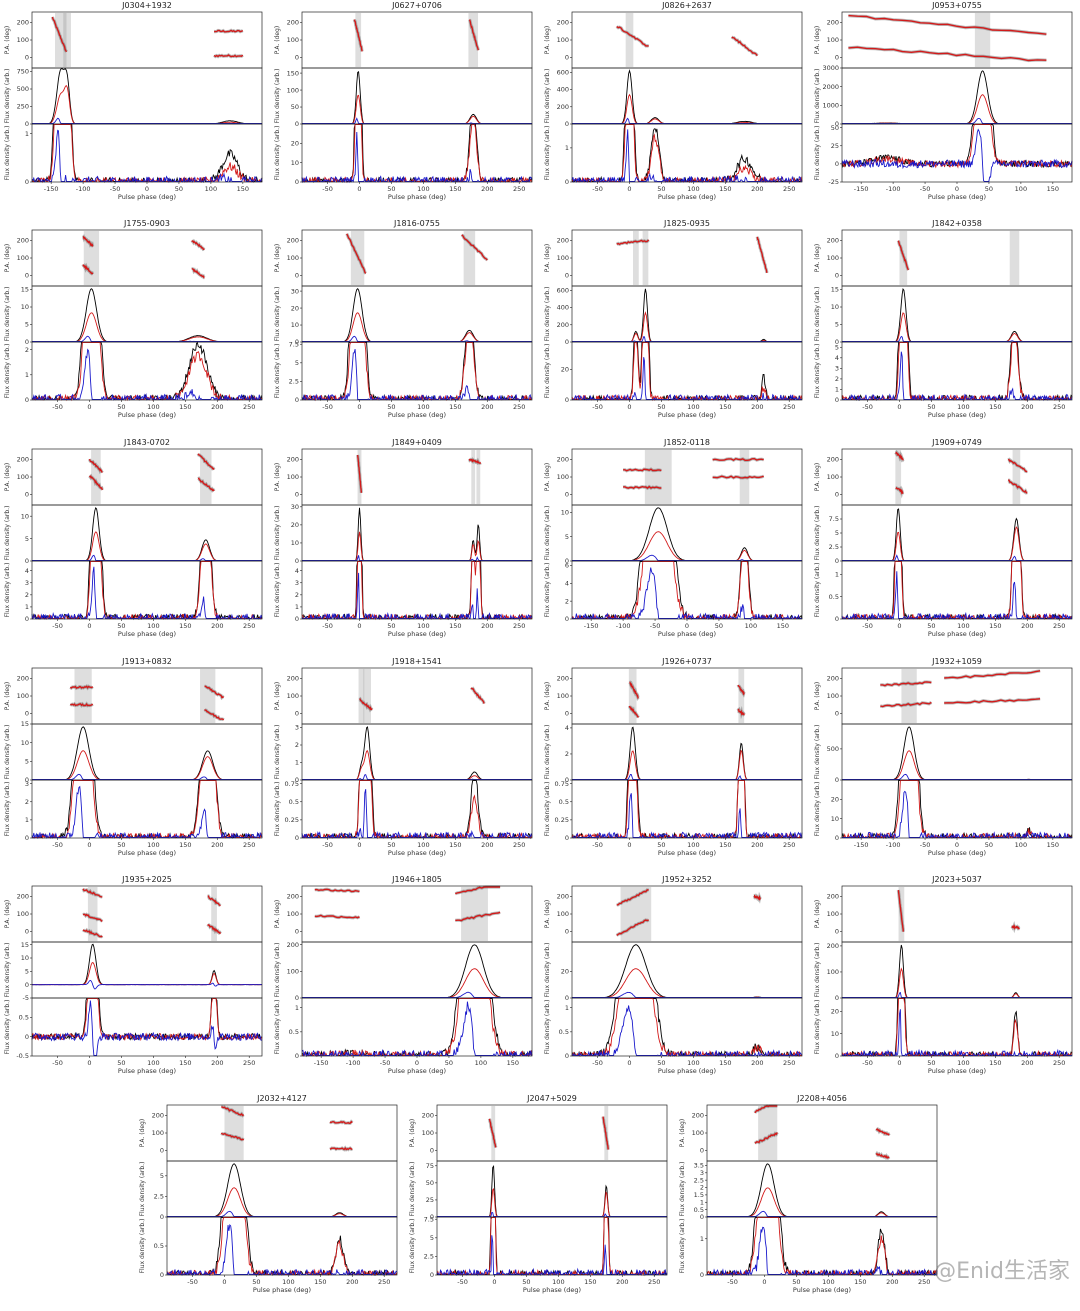 This screenshot has width=1080, height=1311. I want to click on panel-title: J1852-0118, so click(686, 442).